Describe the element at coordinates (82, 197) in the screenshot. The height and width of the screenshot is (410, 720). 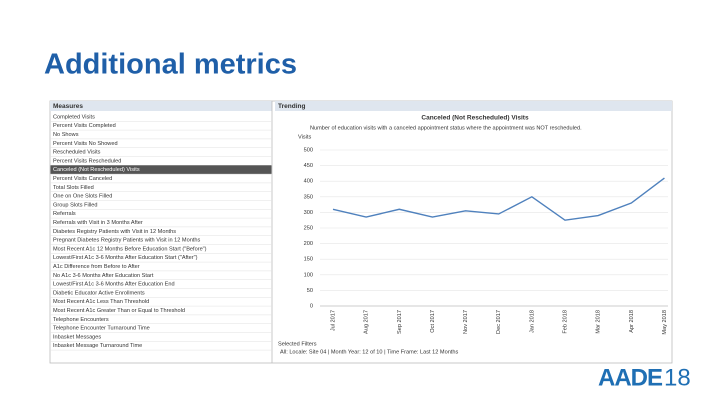
I see `measure-item: One on One Slots Filled` at that location.